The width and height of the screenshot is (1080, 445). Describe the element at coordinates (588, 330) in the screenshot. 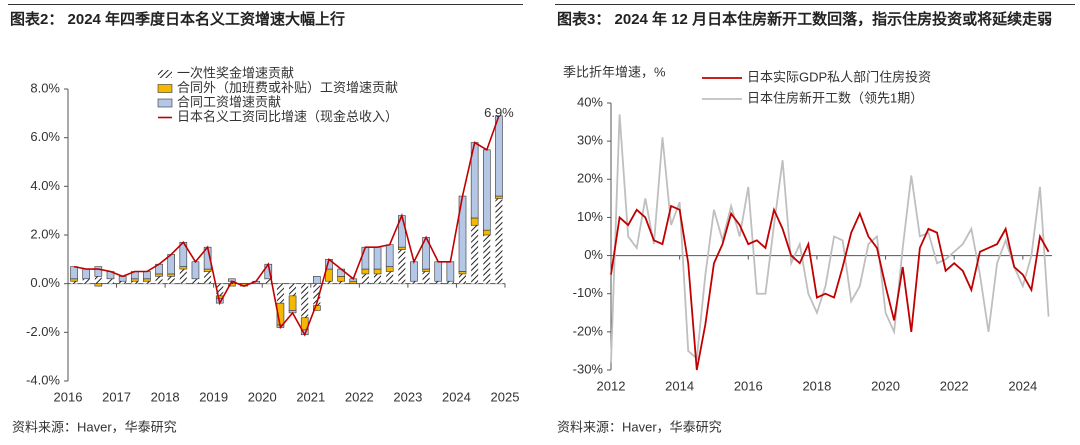

I see `y-tick-label: -20%` at that location.